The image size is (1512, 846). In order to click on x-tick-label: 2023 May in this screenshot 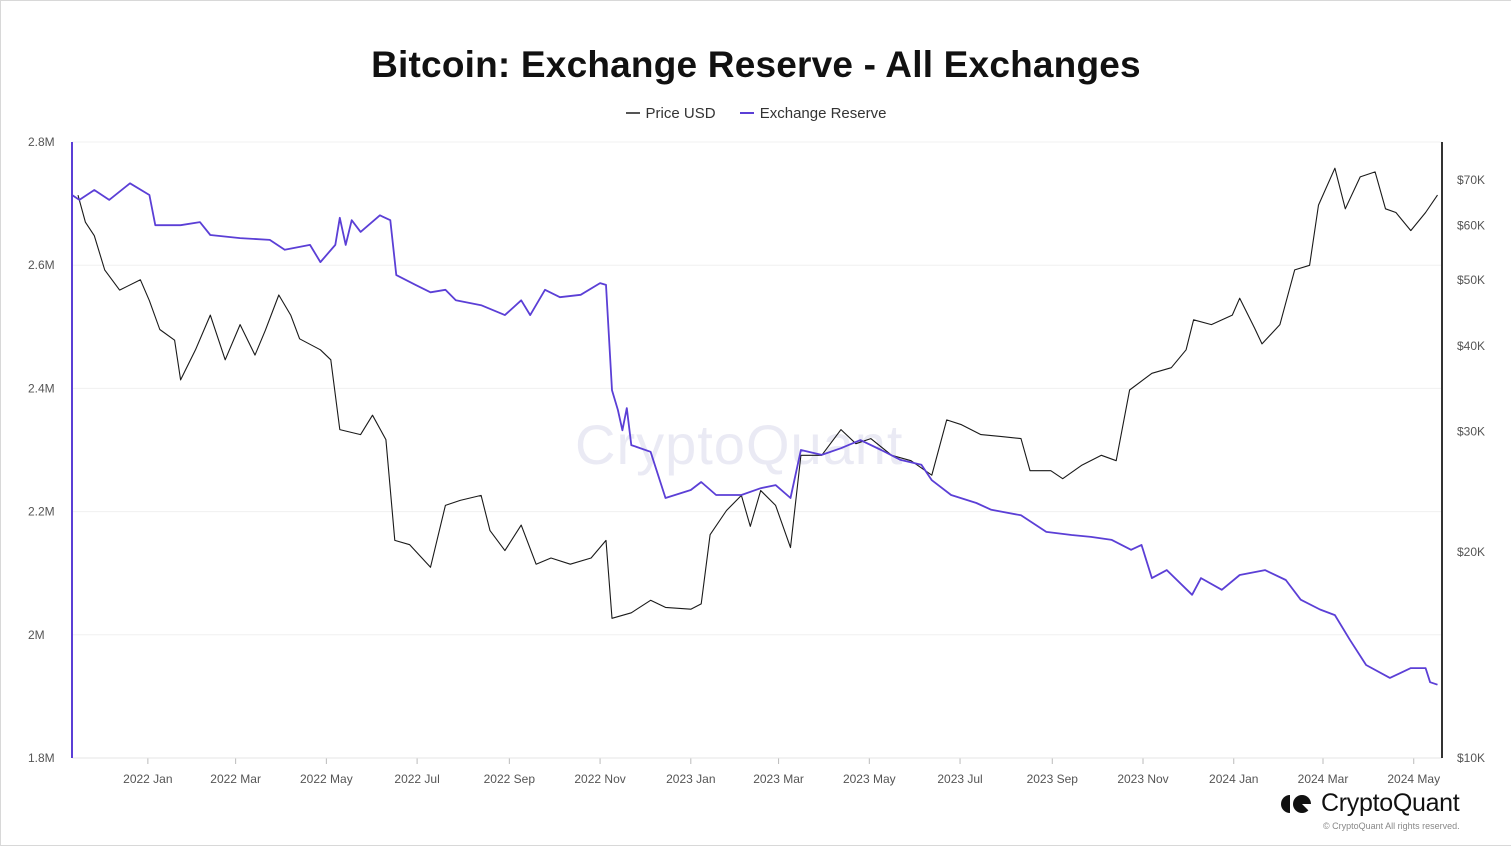, I will do `click(869, 779)`.